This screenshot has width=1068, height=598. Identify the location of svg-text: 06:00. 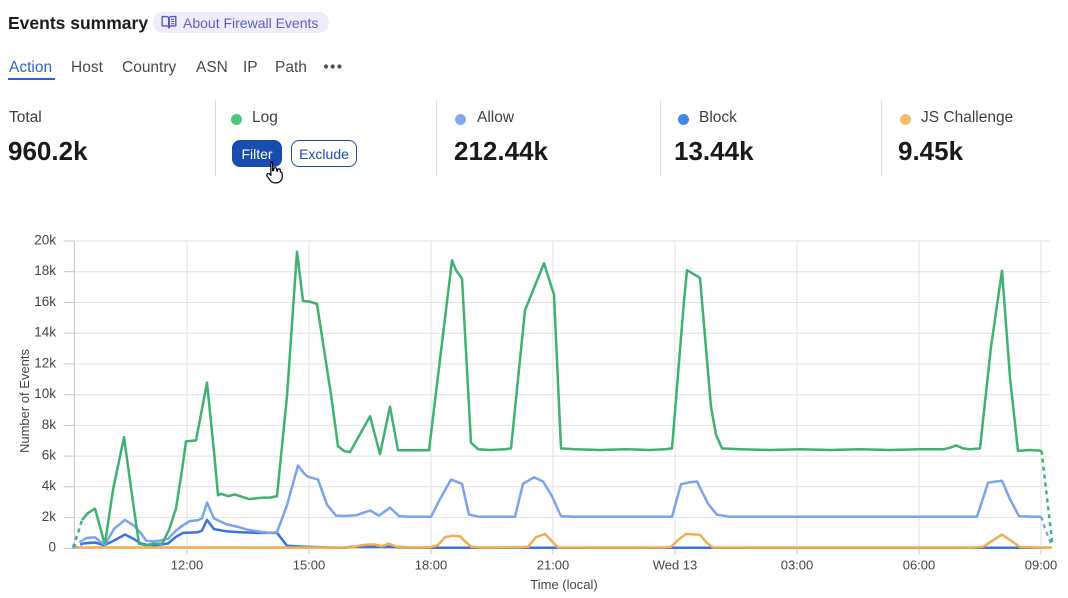
(919, 565).